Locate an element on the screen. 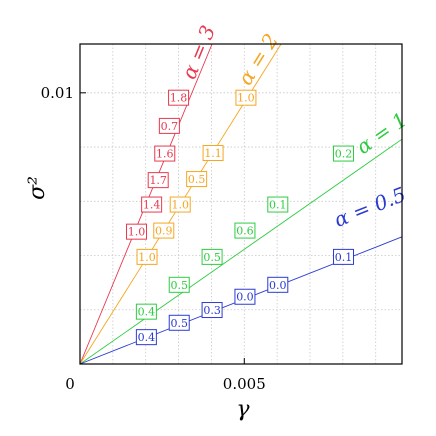 This screenshot has height=436, width=436. data-point-label: 0.9 is located at coordinates (164, 231).